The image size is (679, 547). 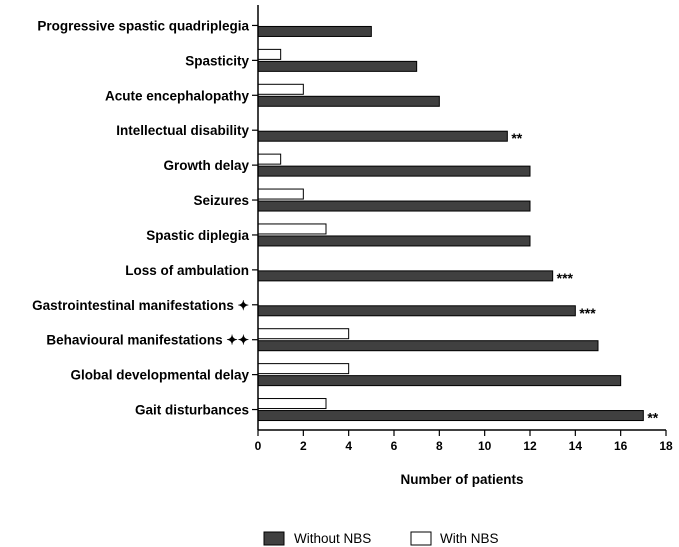 What do you see at coordinates (394, 171) in the screenshot?
I see `bar-without-nbs-growth-delay` at bounding box center [394, 171].